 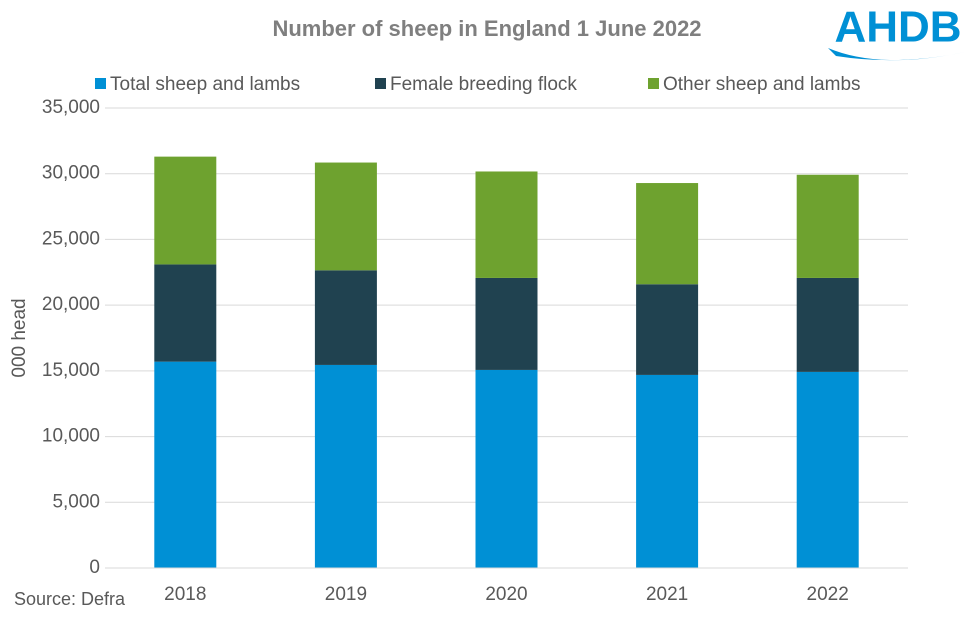 What do you see at coordinates (185, 594) in the screenshot?
I see `x-tick-label: 2018` at bounding box center [185, 594].